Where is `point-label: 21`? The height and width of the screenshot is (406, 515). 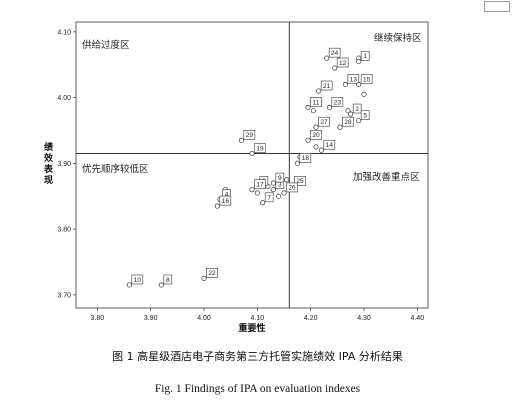
point-label: 21 is located at coordinates (327, 86).